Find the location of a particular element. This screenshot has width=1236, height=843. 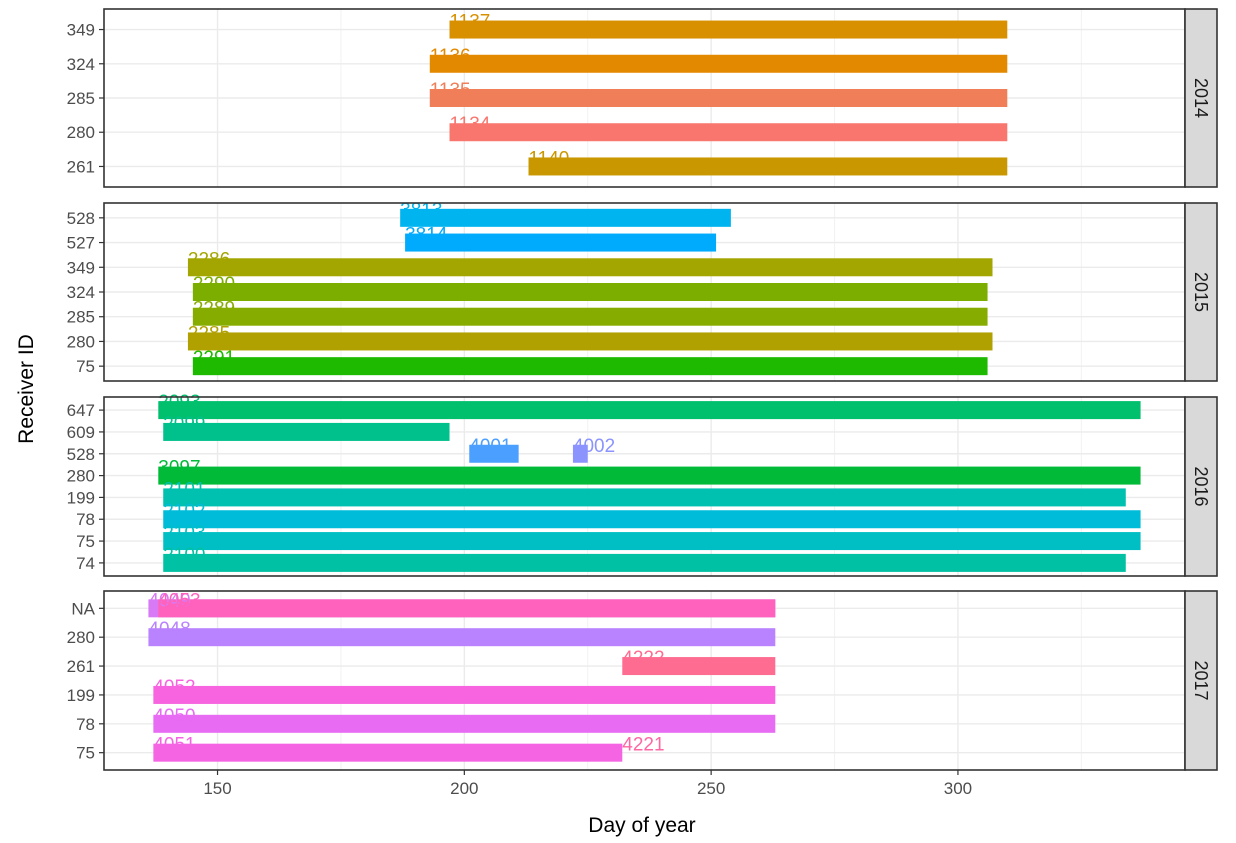

bar-label: 4050 is located at coordinates (174, 716).